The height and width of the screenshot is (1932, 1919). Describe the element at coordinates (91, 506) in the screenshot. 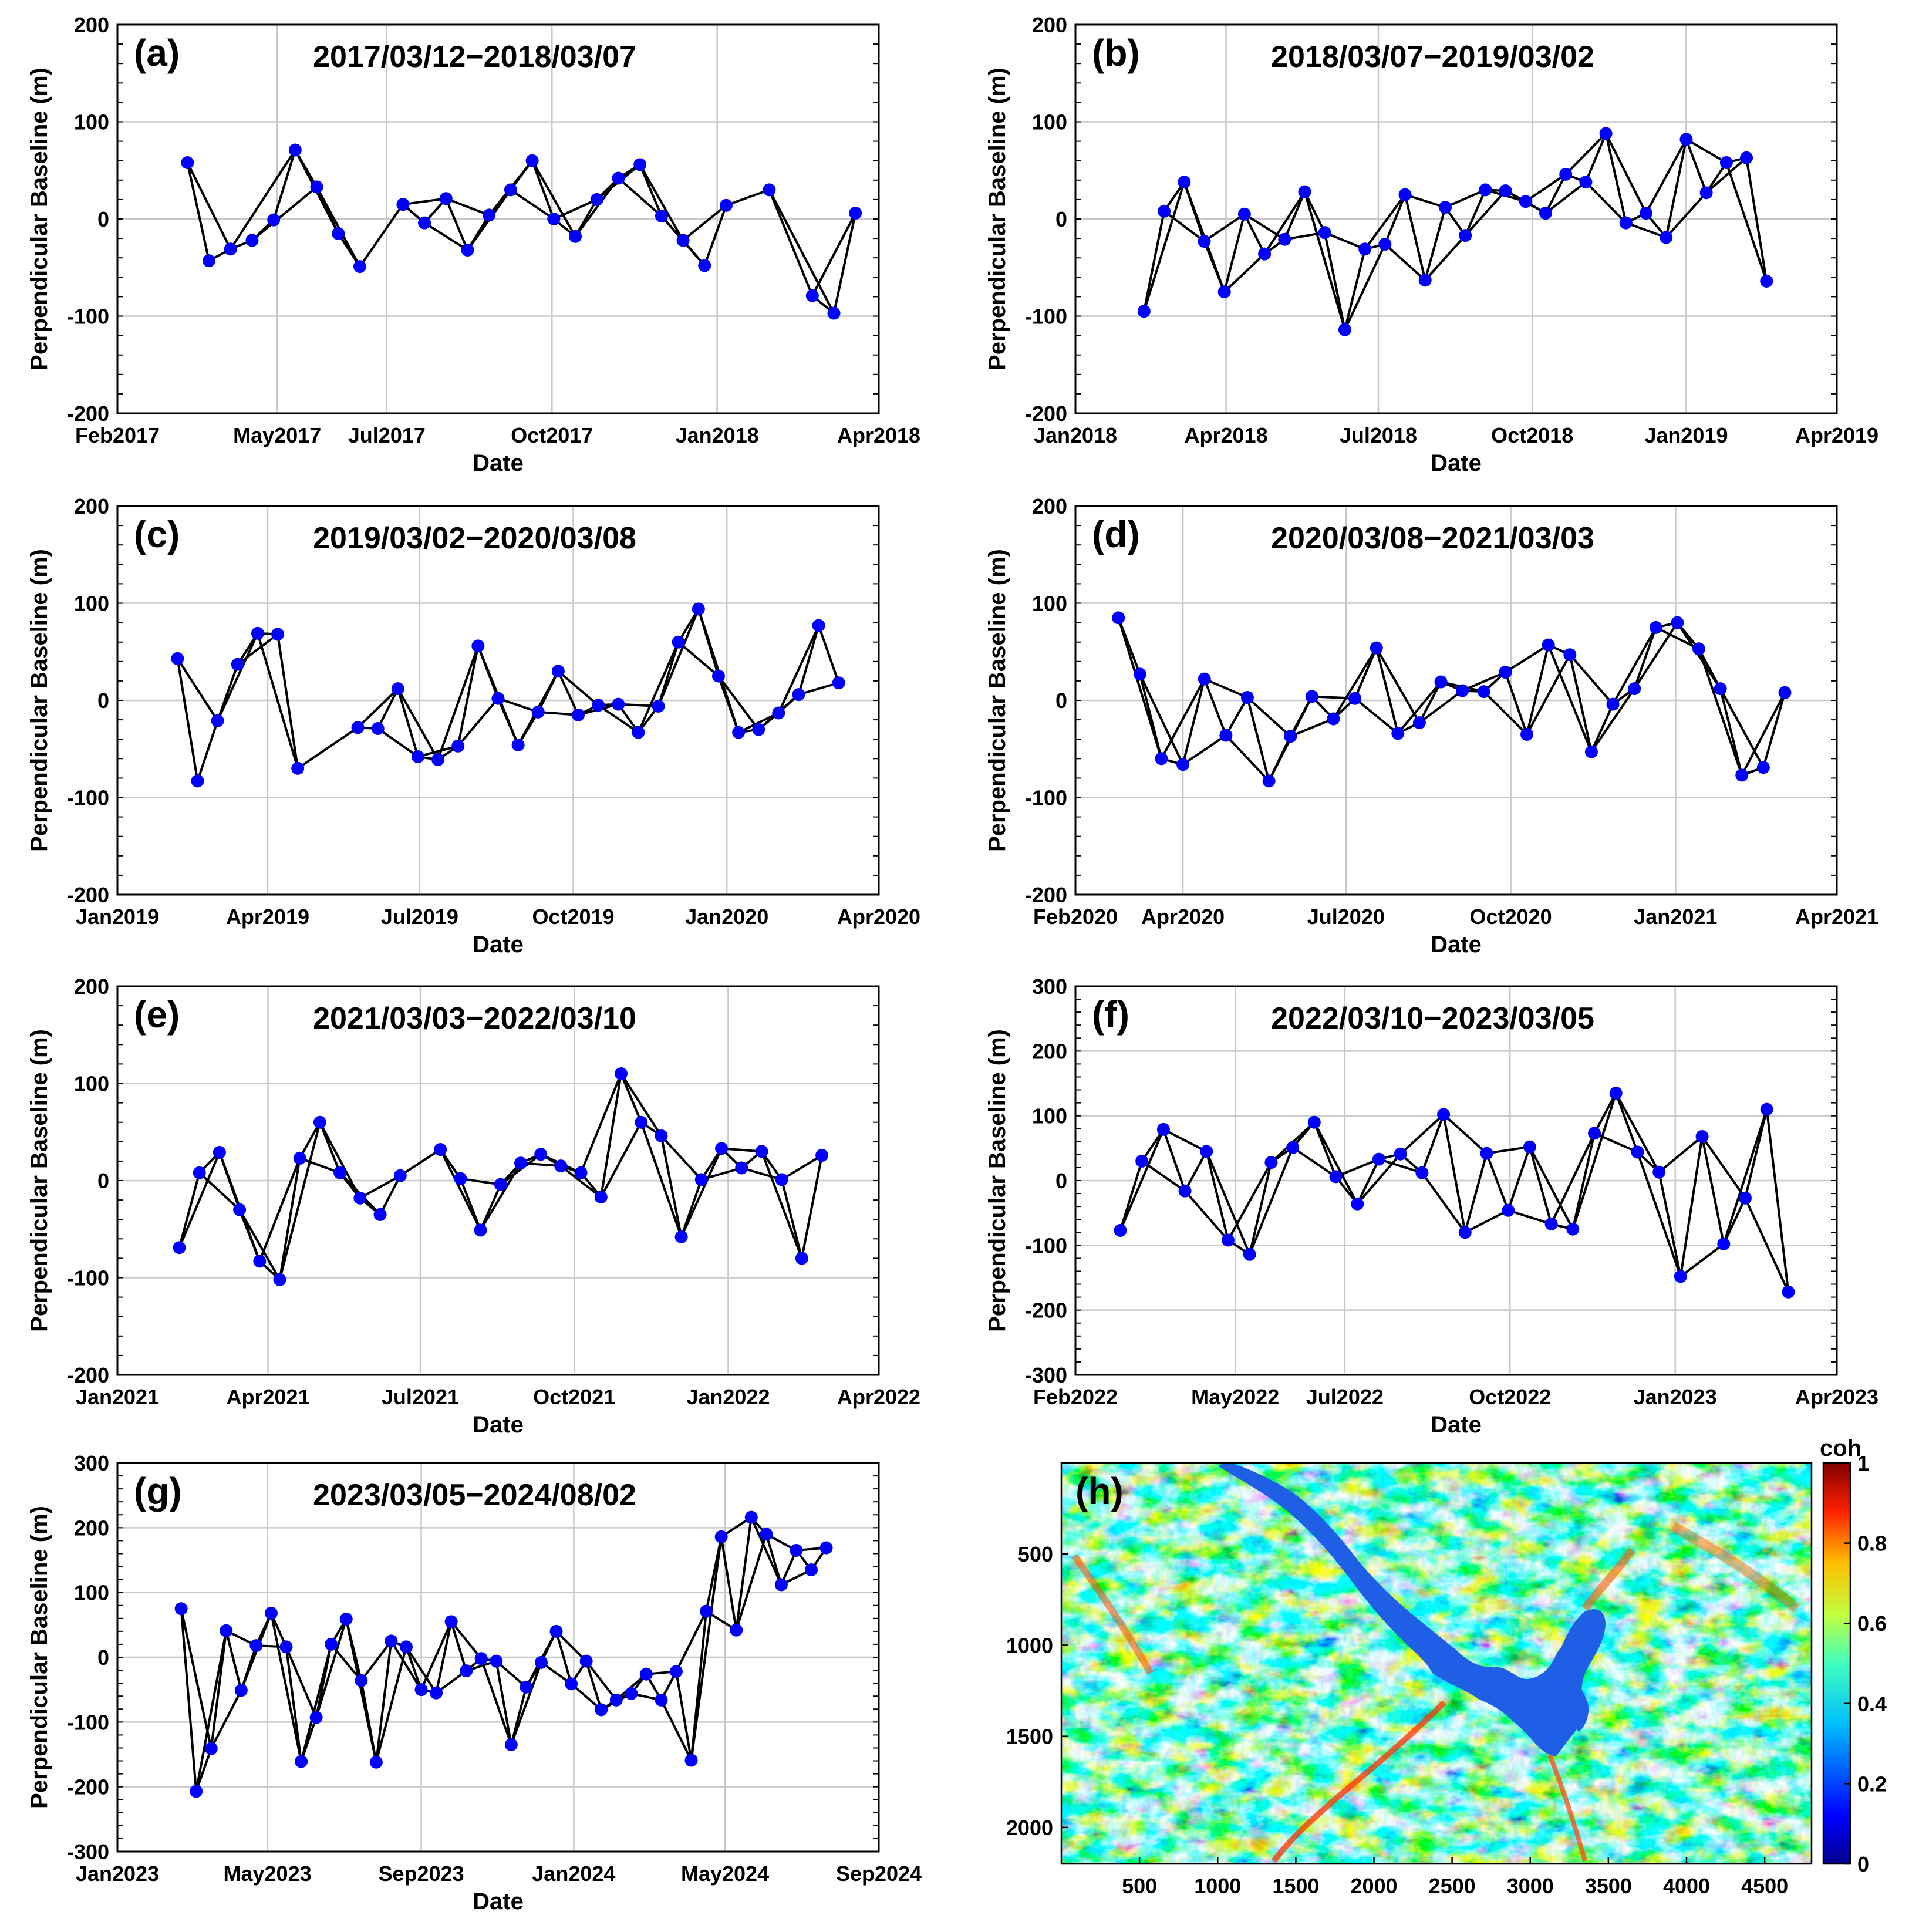

I see `y-tick-label: 200` at that location.